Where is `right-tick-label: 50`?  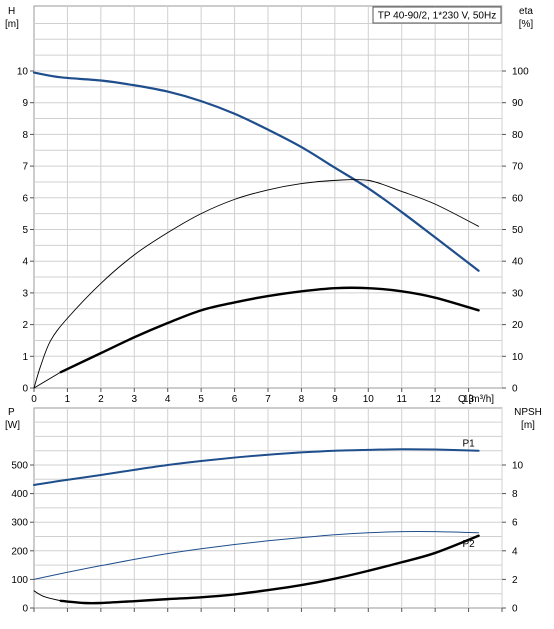 right-tick-label: 50 is located at coordinates (518, 230).